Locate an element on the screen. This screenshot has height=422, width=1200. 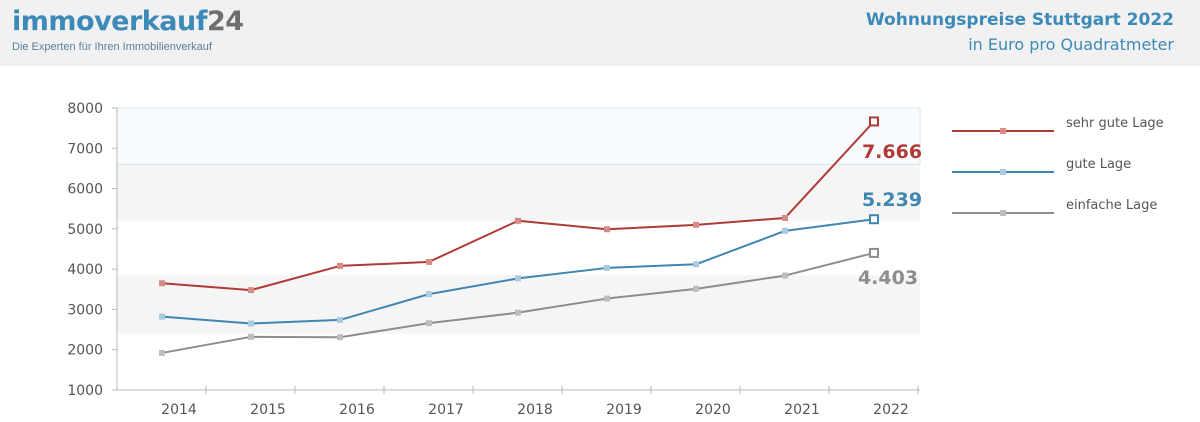
x-tick-label: 2015 is located at coordinates (268, 410).